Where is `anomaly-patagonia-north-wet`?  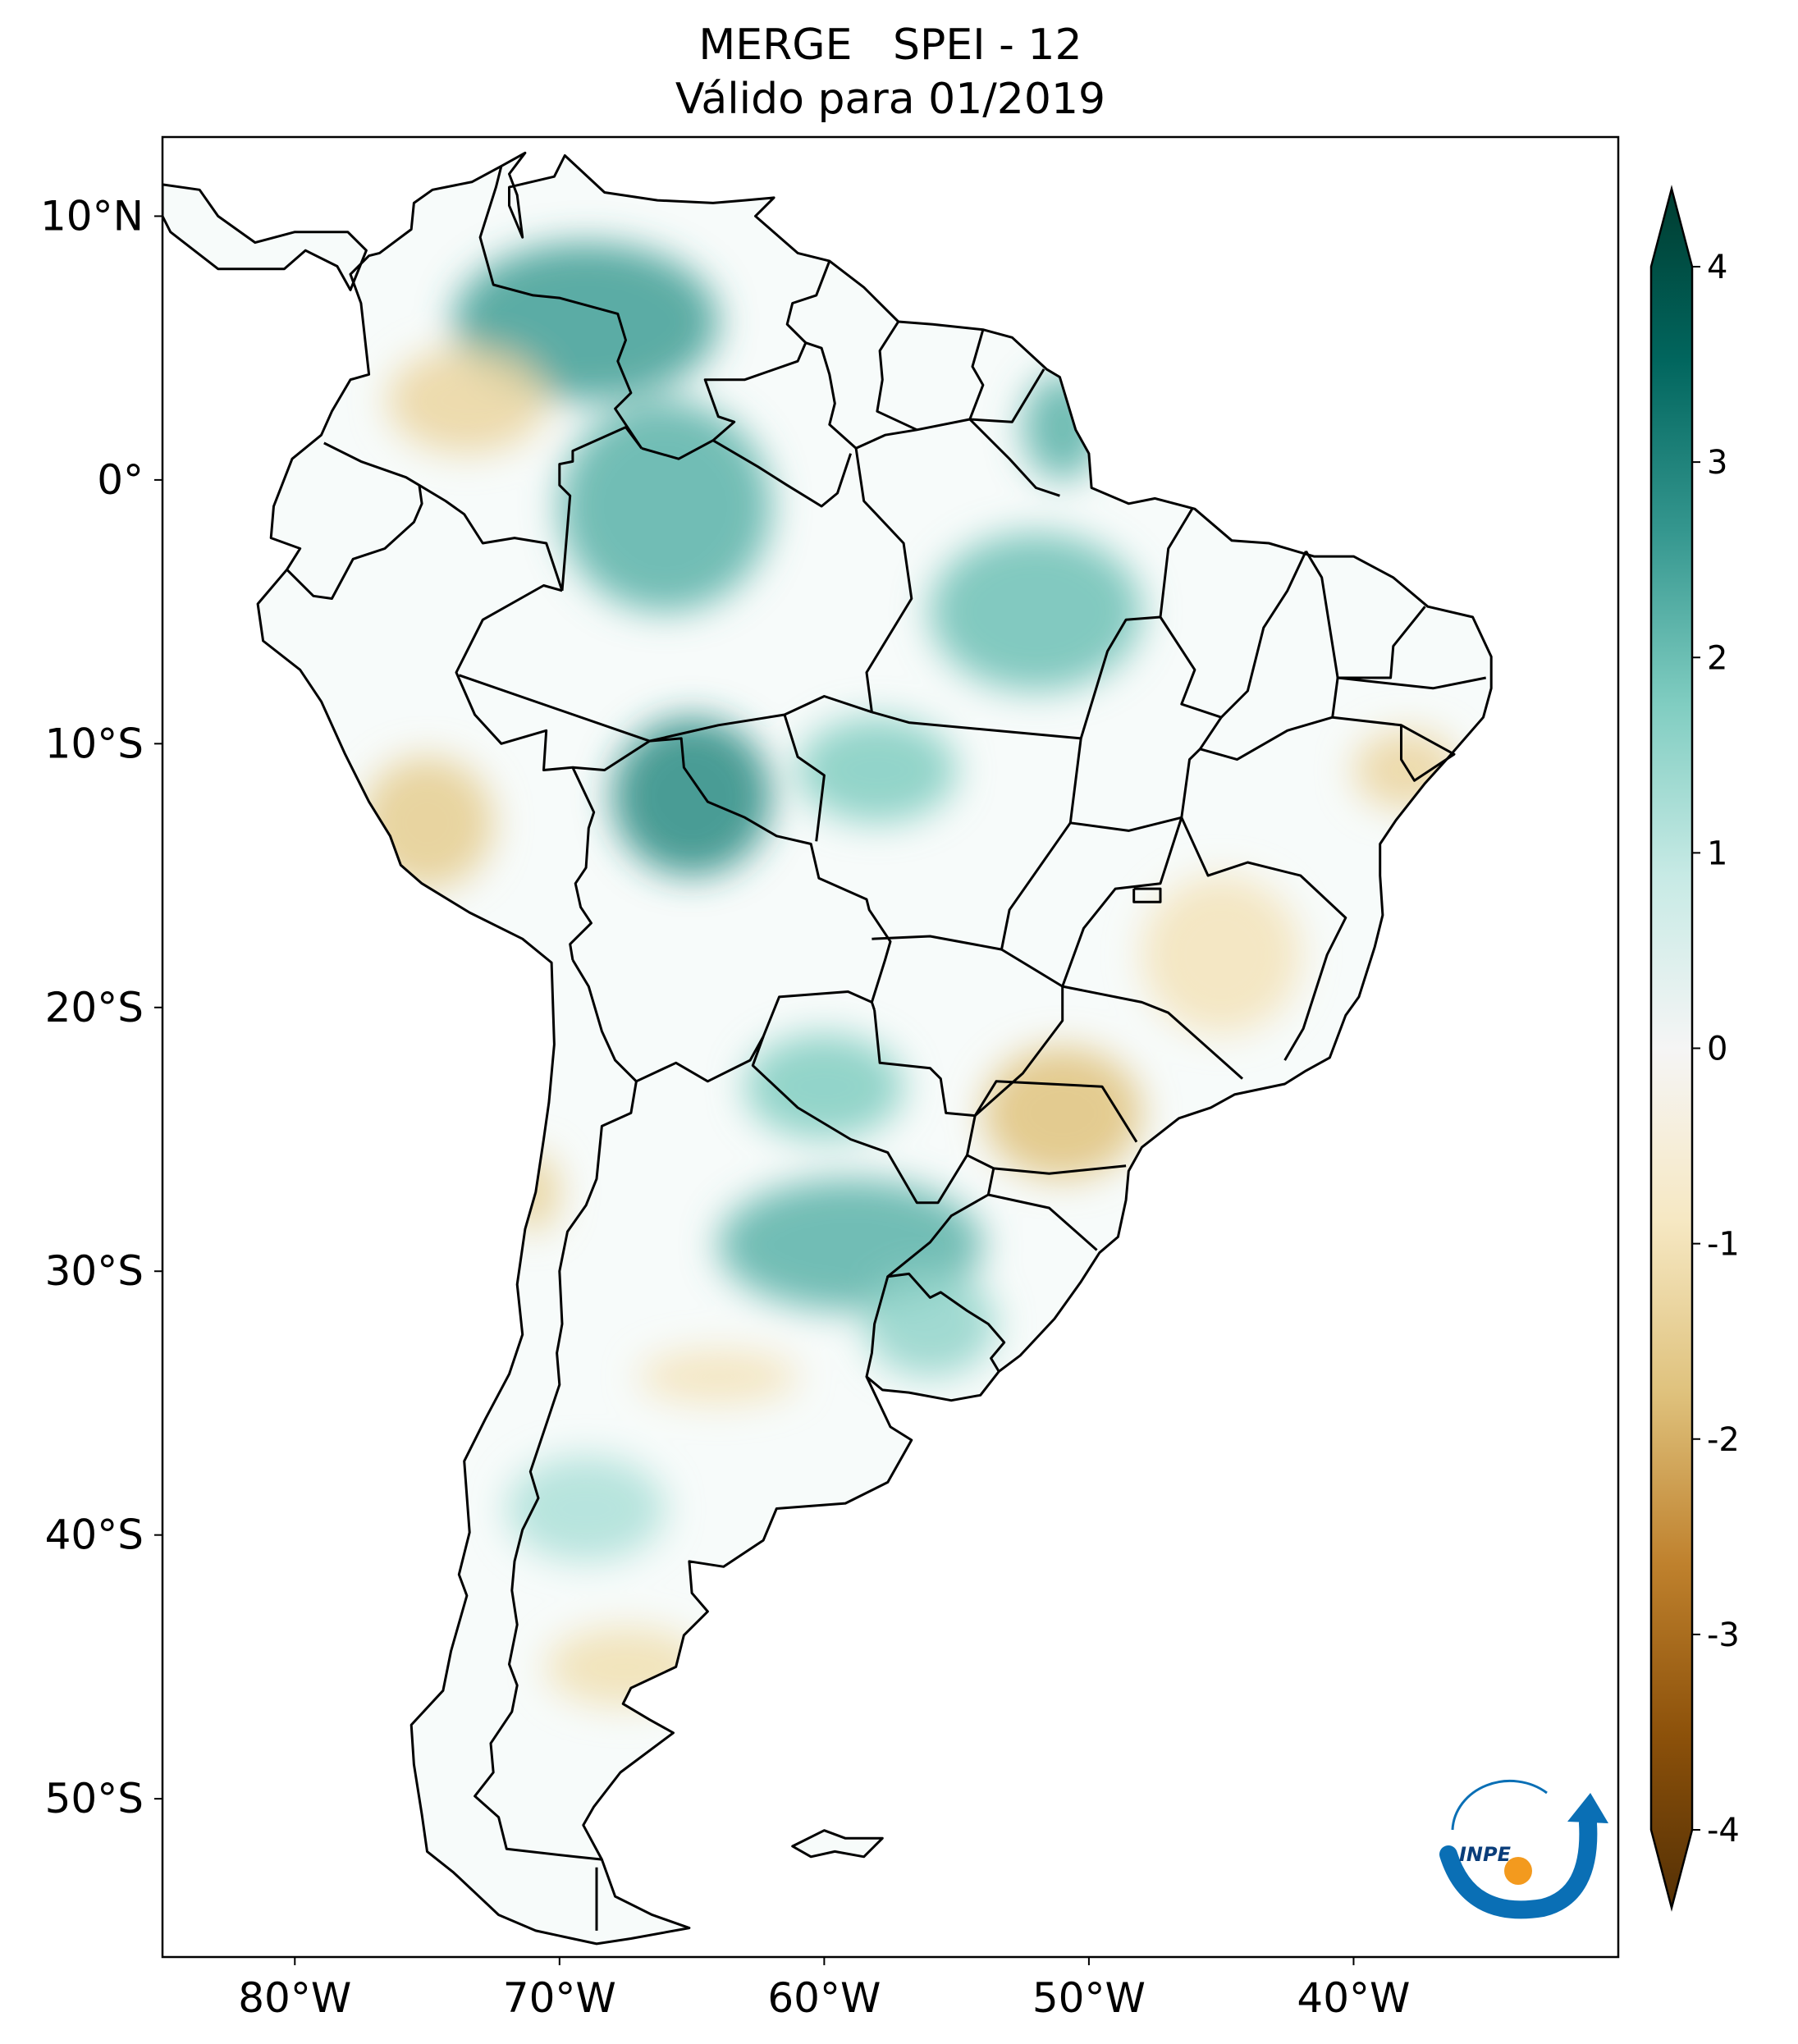 anomaly-patagonia-north-wet is located at coordinates (586, 1509).